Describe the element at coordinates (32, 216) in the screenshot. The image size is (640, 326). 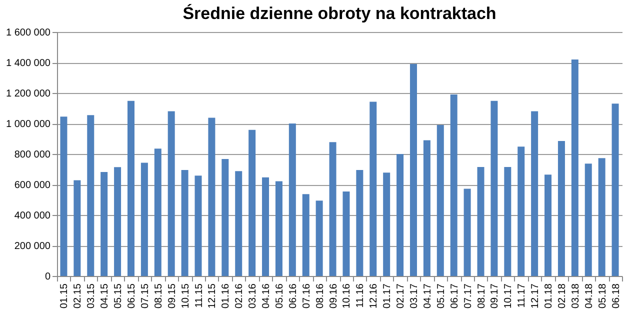
I see `y-tick-label: 400 000` at that location.